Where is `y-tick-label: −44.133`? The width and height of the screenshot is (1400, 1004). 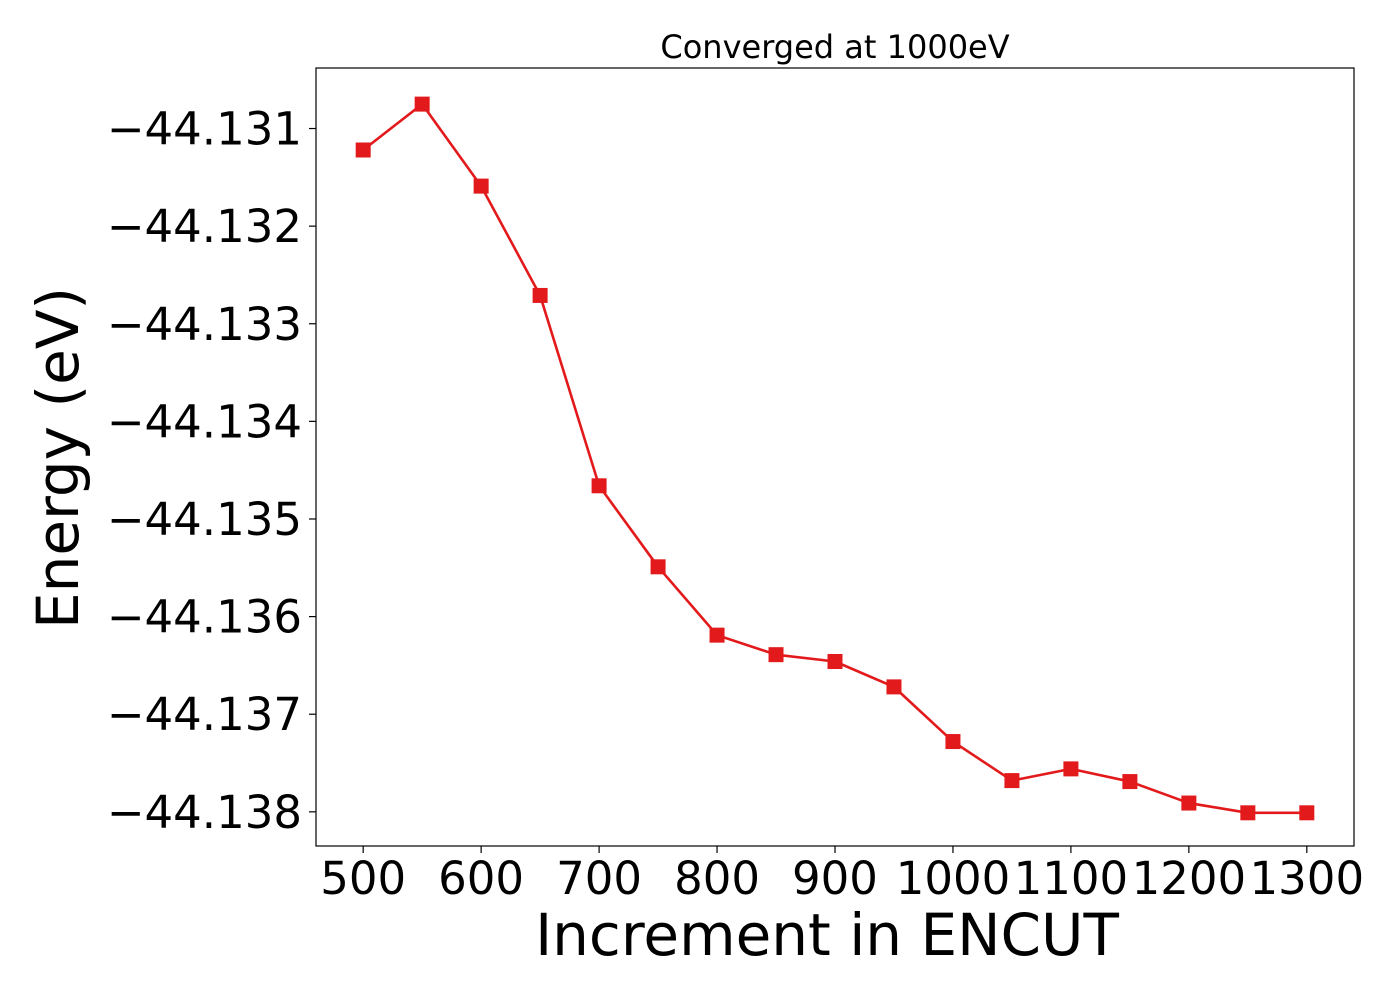
y-tick-label: −44.133 is located at coordinates (204, 324).